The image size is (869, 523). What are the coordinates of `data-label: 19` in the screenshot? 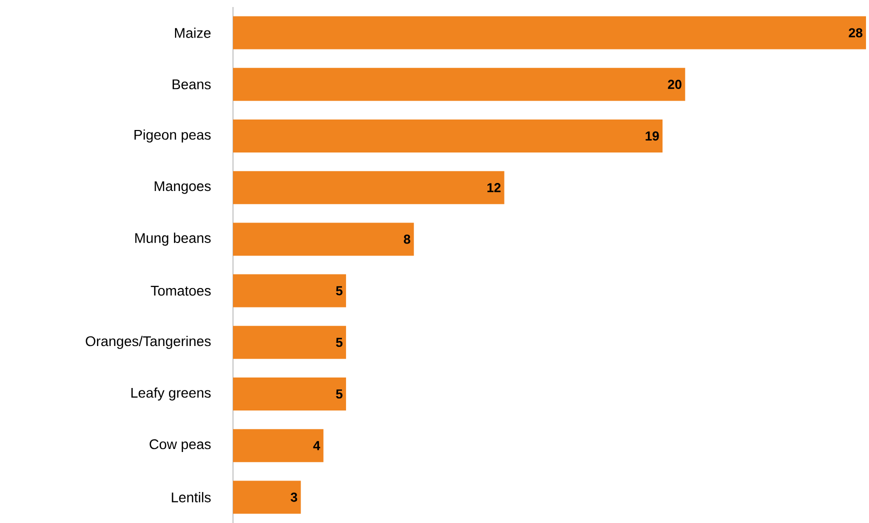 It's located at (652, 136).